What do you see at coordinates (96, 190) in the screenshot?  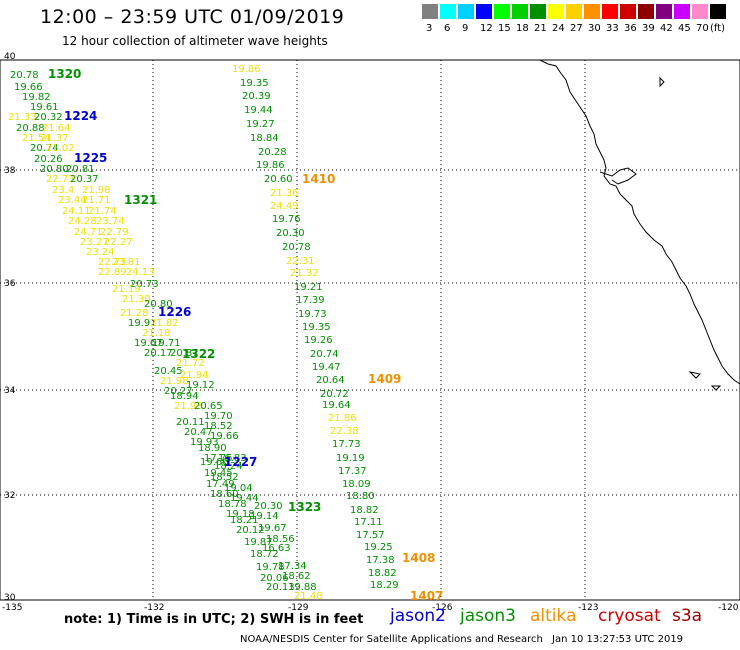 I see `wave-height-value: 21.98` at bounding box center [96, 190].